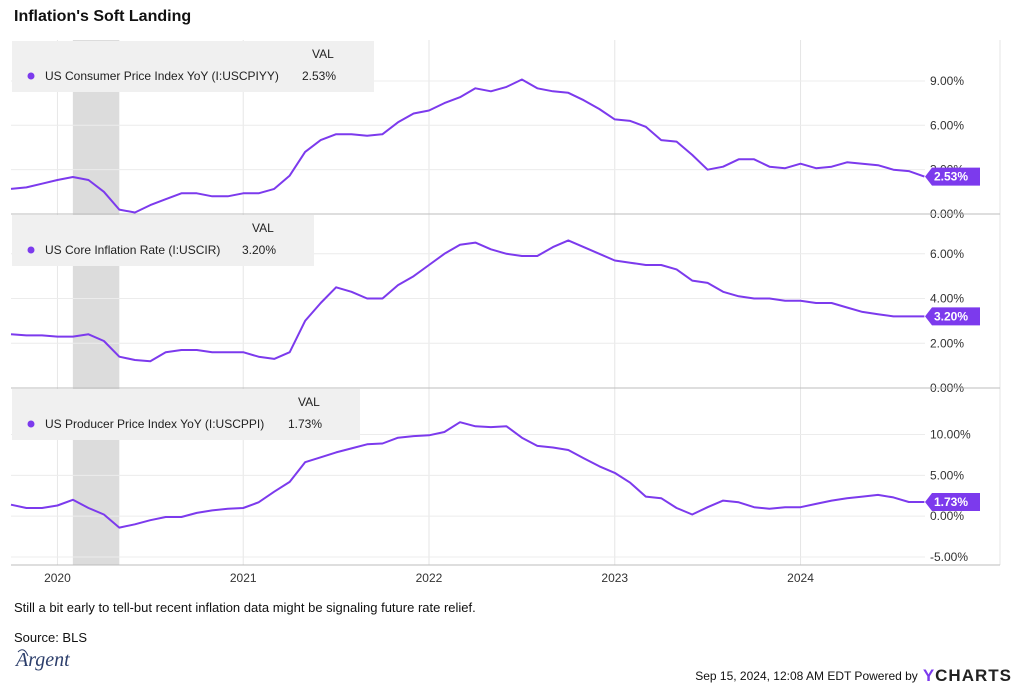  Describe the element at coordinates (103, 16) in the screenshot. I see `chart-title: Inflation's Soft Landing` at that location.